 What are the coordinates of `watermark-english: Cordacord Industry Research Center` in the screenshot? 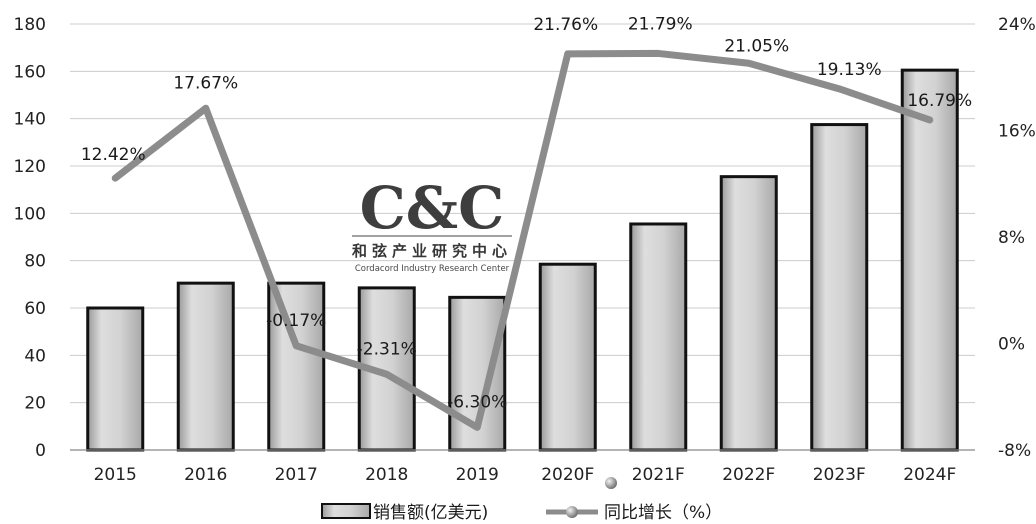 It's located at (432, 269).